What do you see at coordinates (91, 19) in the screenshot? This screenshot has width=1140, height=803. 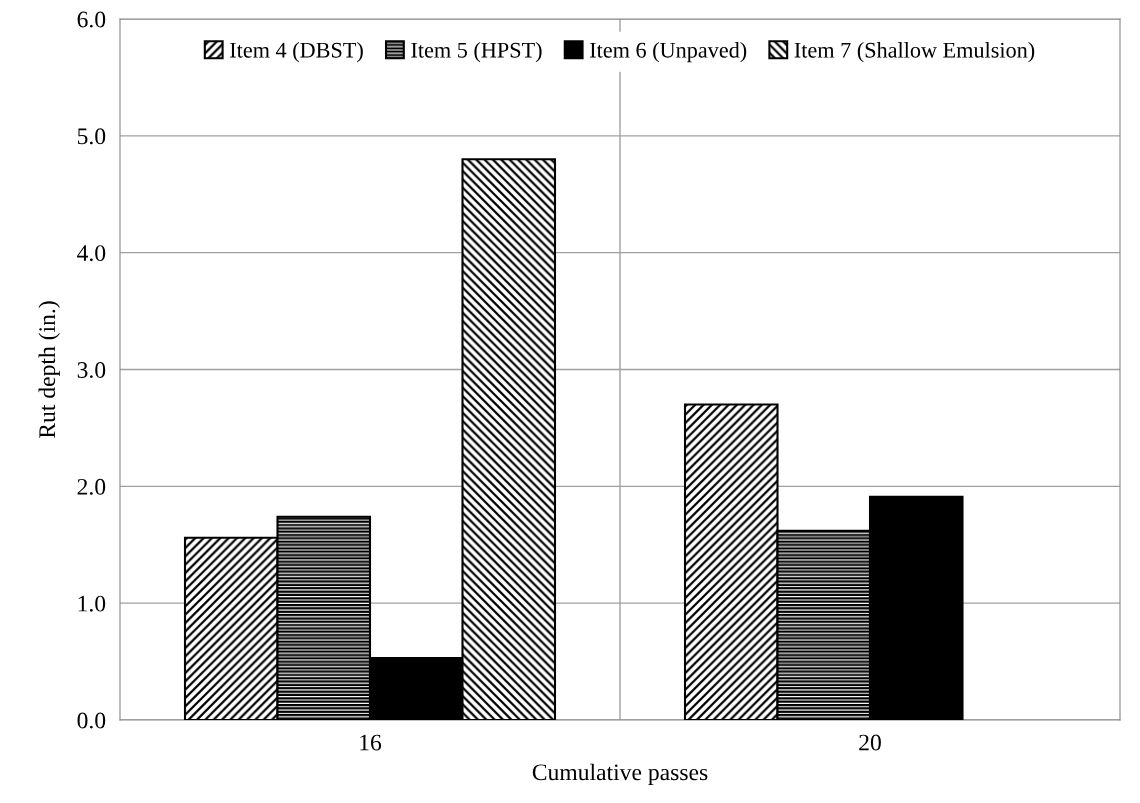 I see `y-tick-label: 6.0` at bounding box center [91, 19].